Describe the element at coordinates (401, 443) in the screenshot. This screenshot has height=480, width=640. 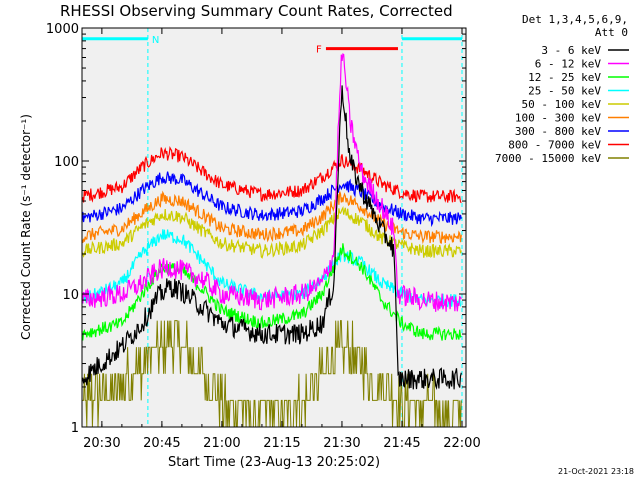
I see `x-tick-label-5: 21:45` at that location.